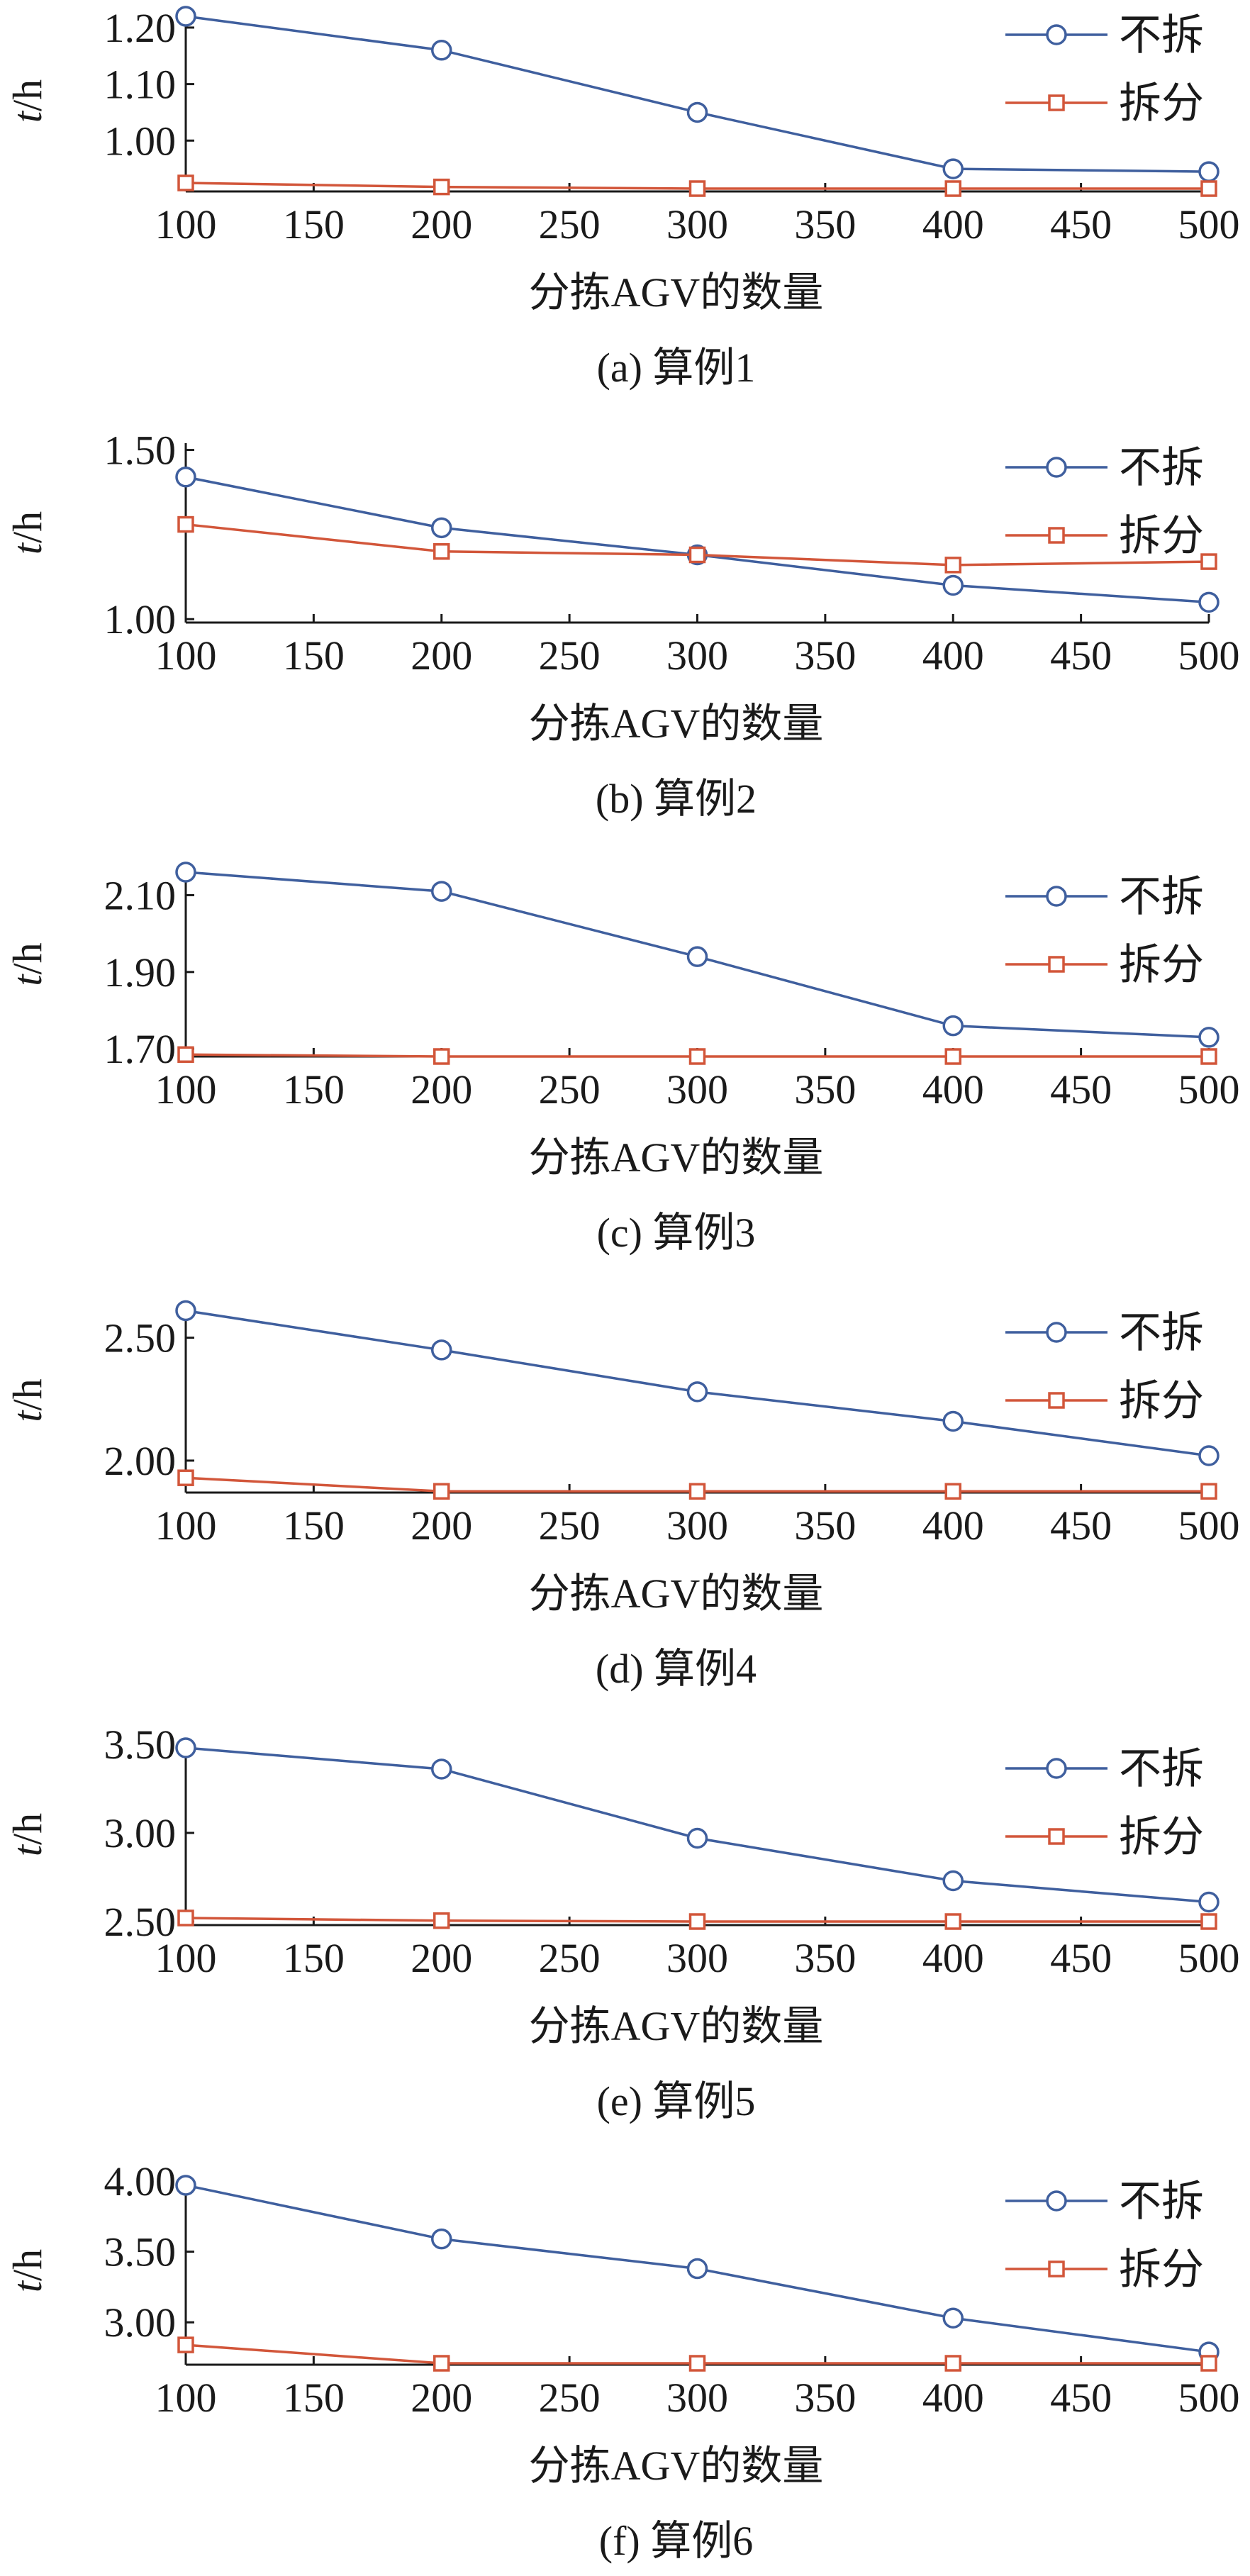 This screenshot has height=2576, width=1250. Describe the element at coordinates (141, 2181) in the screenshot. I see `y-tick-label: 4.00` at that location.